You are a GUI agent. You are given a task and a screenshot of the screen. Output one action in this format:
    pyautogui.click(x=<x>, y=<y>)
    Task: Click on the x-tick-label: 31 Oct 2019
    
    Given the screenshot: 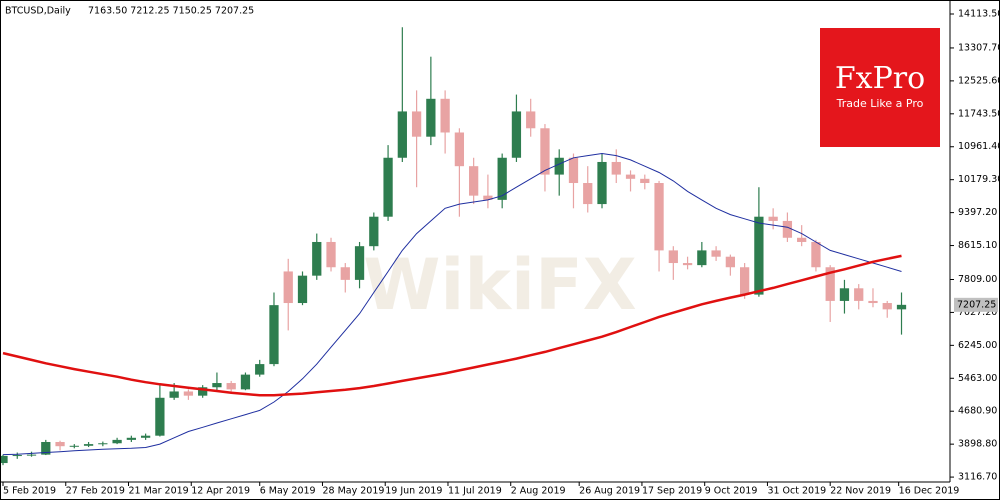 What is the action you would take?
    pyautogui.click(x=796, y=491)
    